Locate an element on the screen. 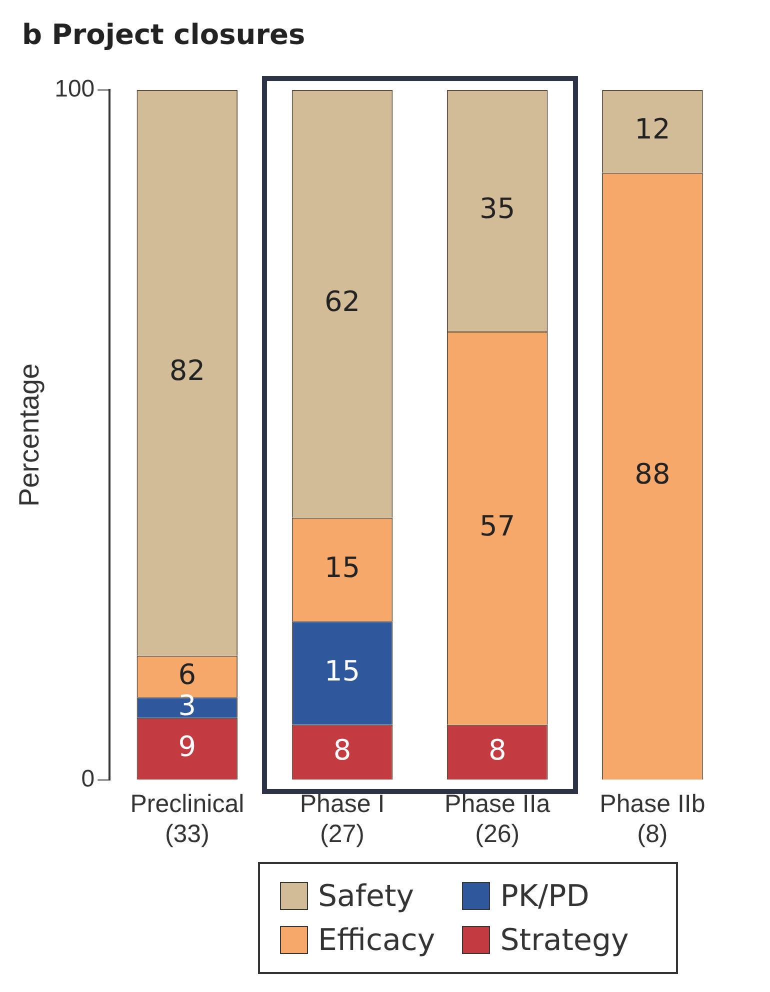 This screenshot has width=770, height=992. x-tick-label: Phase IIb (8) is located at coordinates (653, 819).